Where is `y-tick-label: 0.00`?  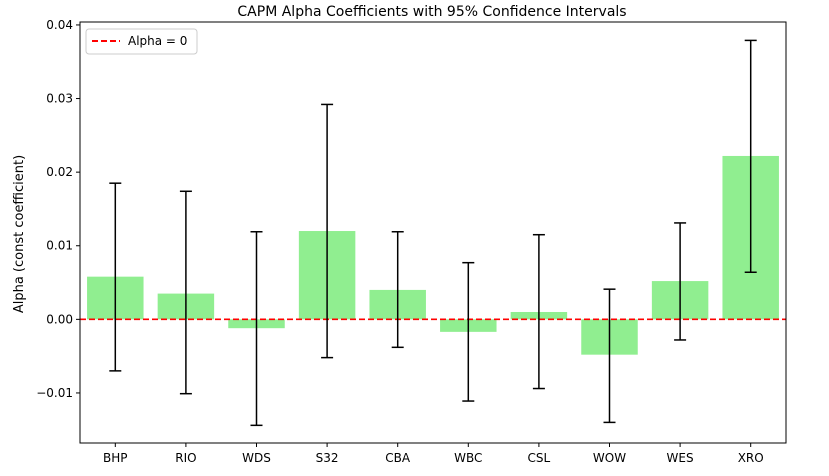 y-tick-label: 0.00 is located at coordinates (59, 319).